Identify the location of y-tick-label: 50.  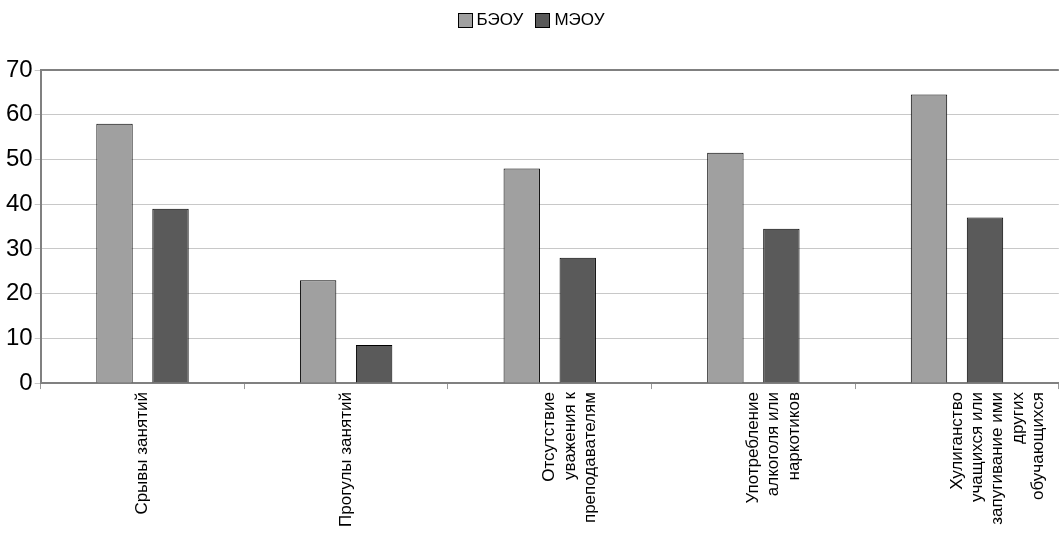
(19, 158).